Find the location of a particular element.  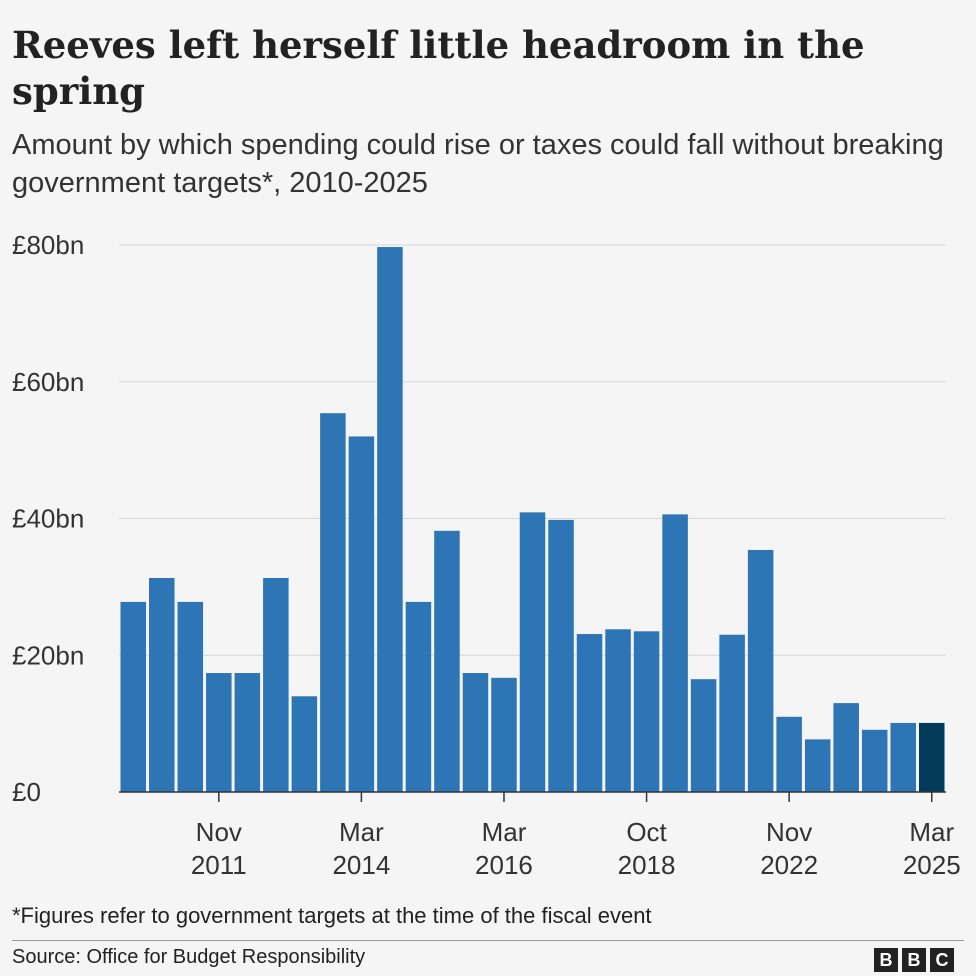

logo-letter: C is located at coordinates (942, 960).